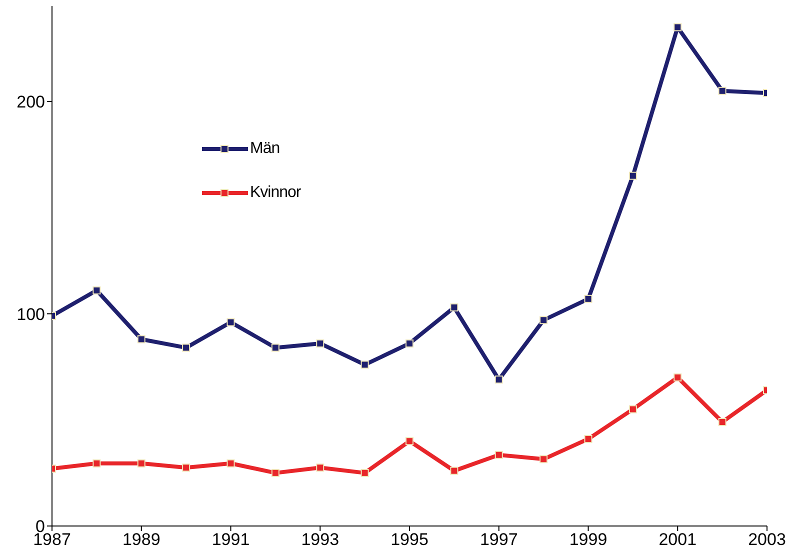 The width and height of the screenshot is (791, 560). What do you see at coordinates (320, 540) in the screenshot?
I see `x-tick-label: 1993` at bounding box center [320, 540].